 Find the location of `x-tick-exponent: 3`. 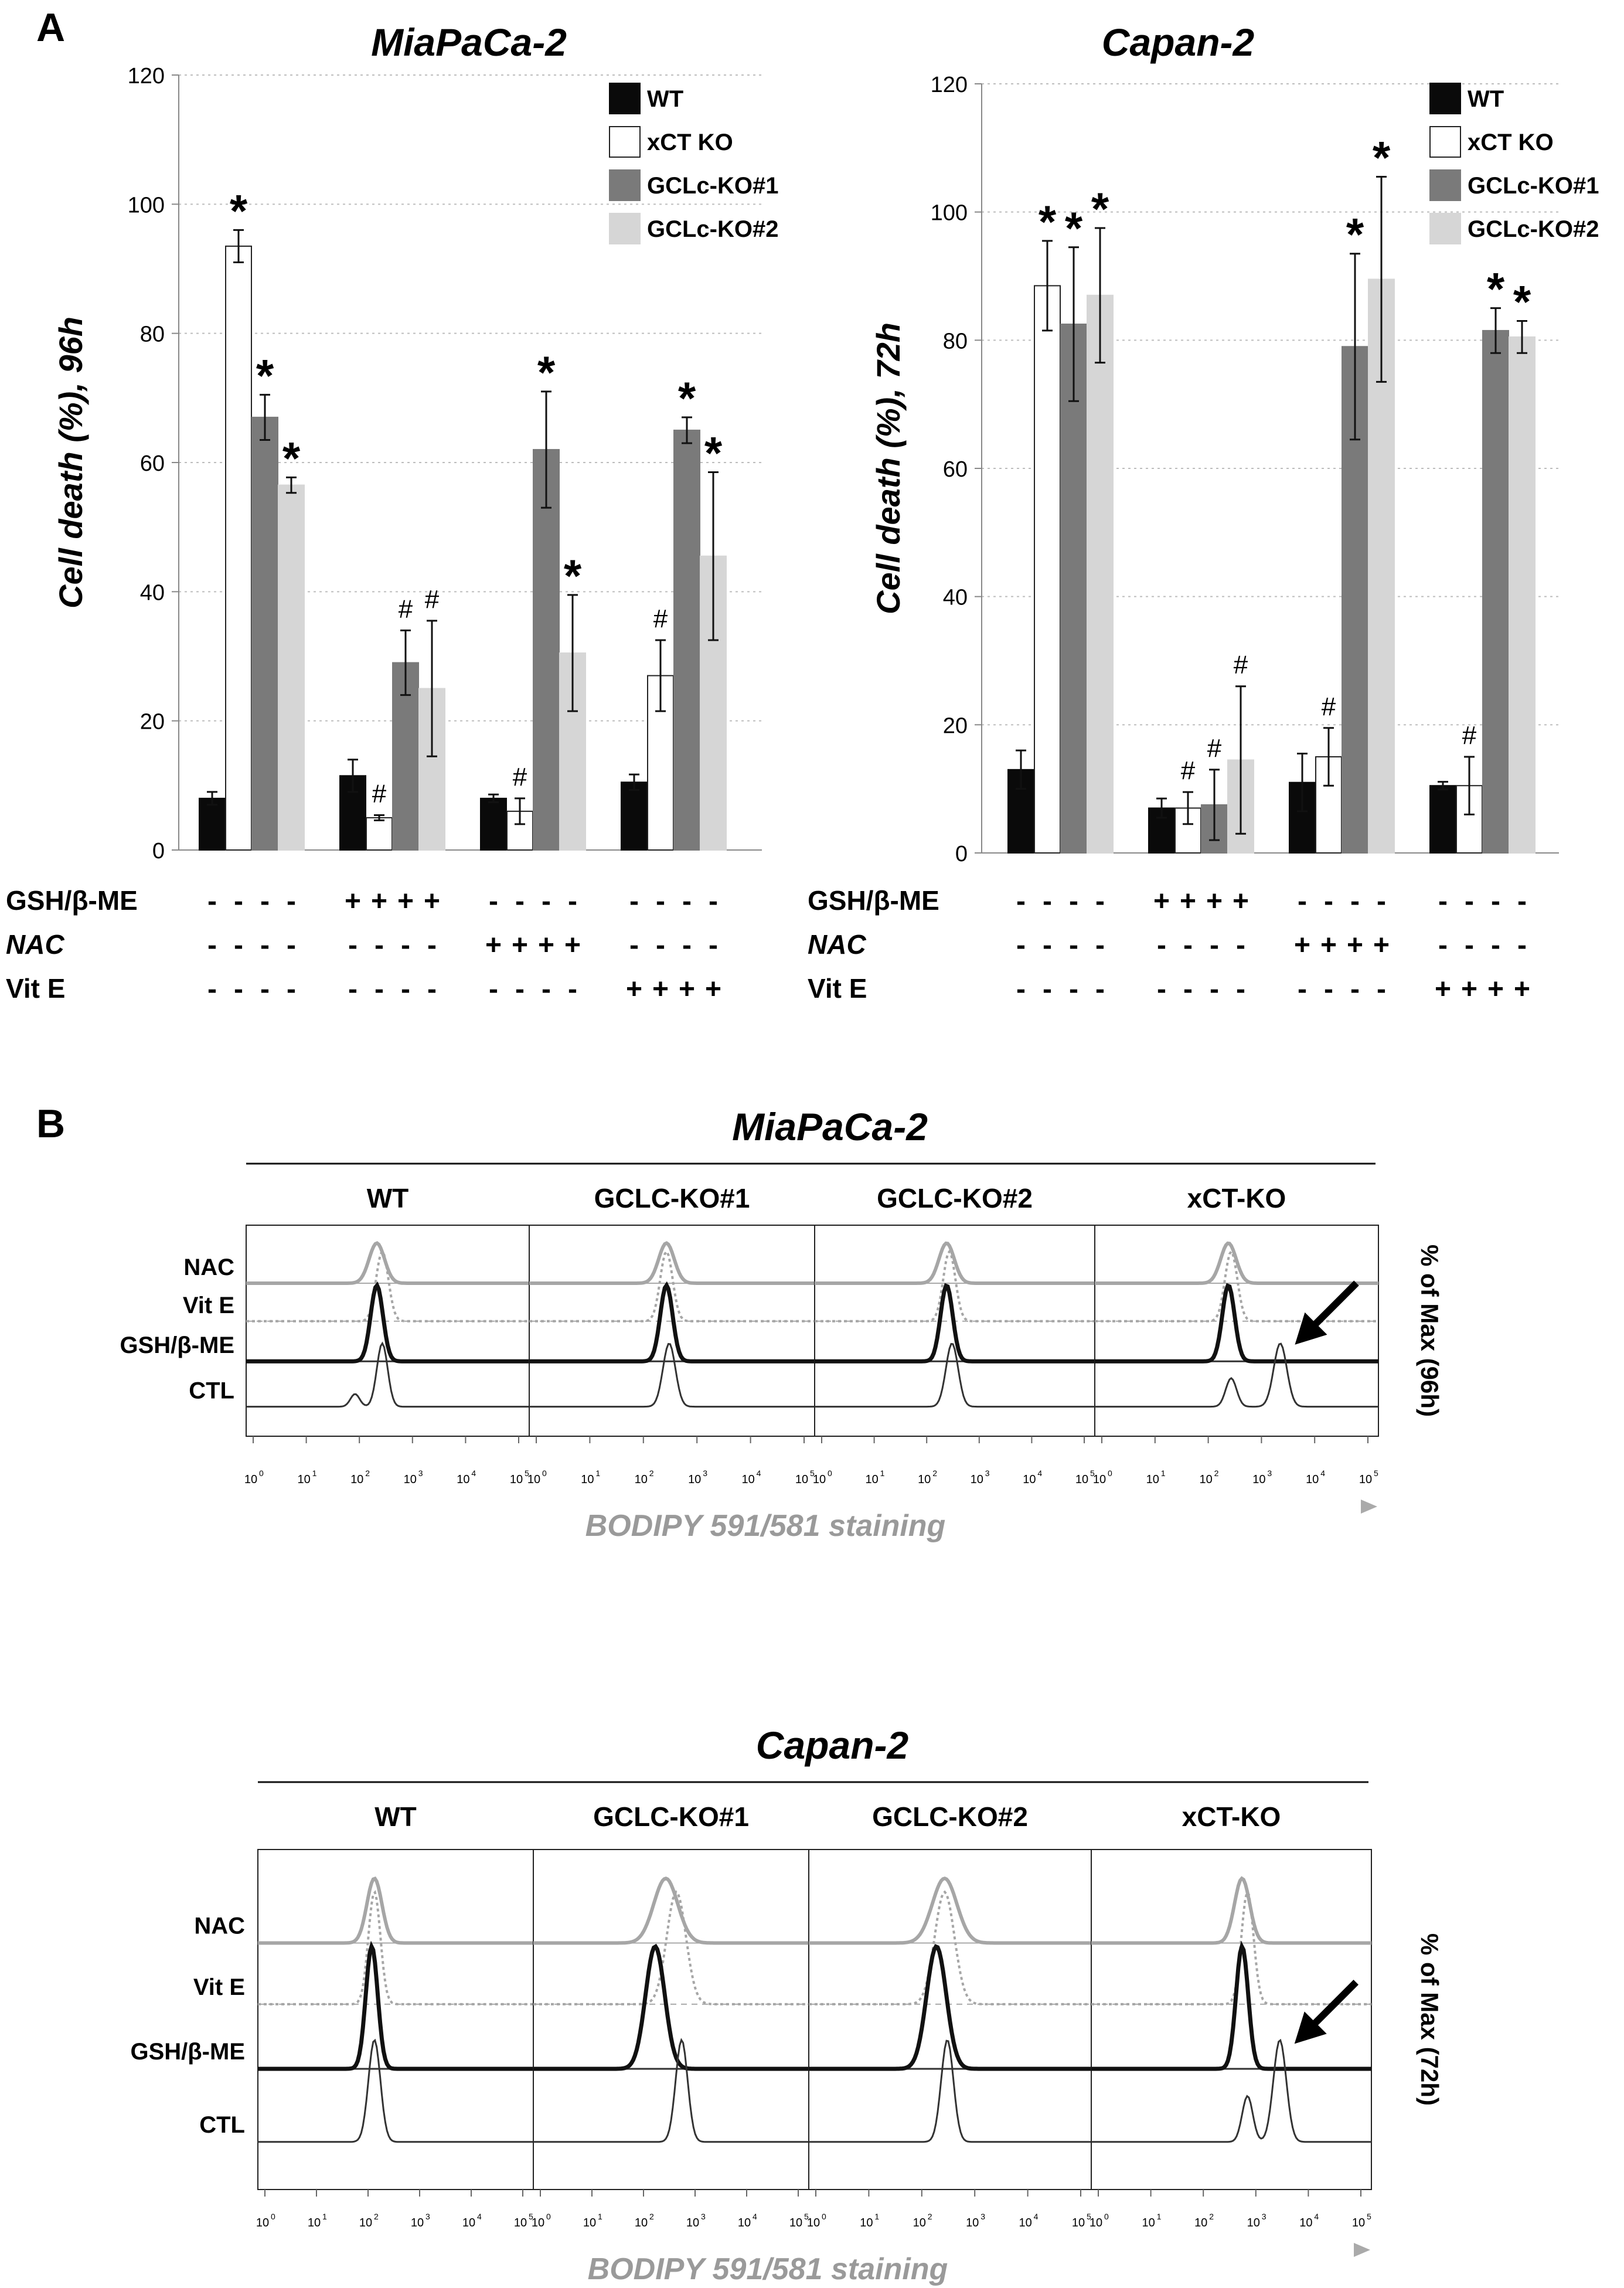

x-tick-exponent: 3 is located at coordinates (1264, 2216).